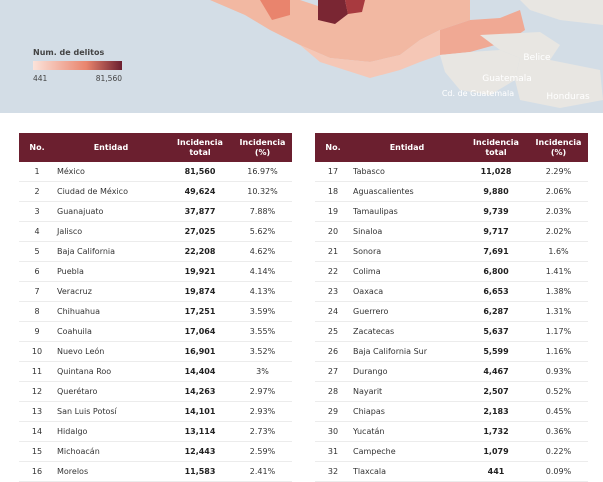 The height and width of the screenshot is (482, 603). What do you see at coordinates (37, 251) in the screenshot?
I see `table-cell: 5` at bounding box center [37, 251].